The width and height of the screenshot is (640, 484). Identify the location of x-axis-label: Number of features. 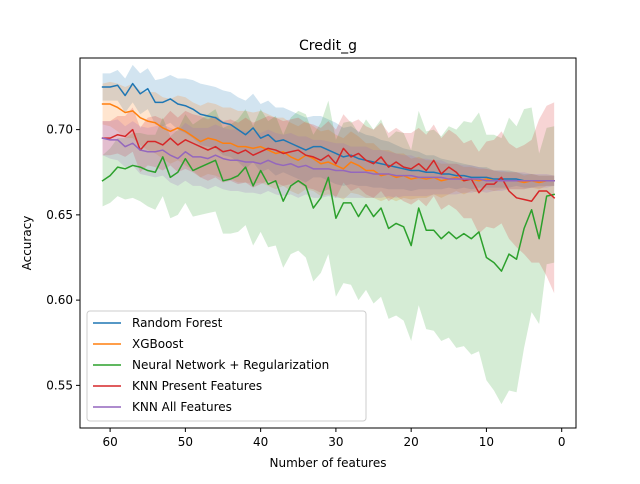
(328, 463).